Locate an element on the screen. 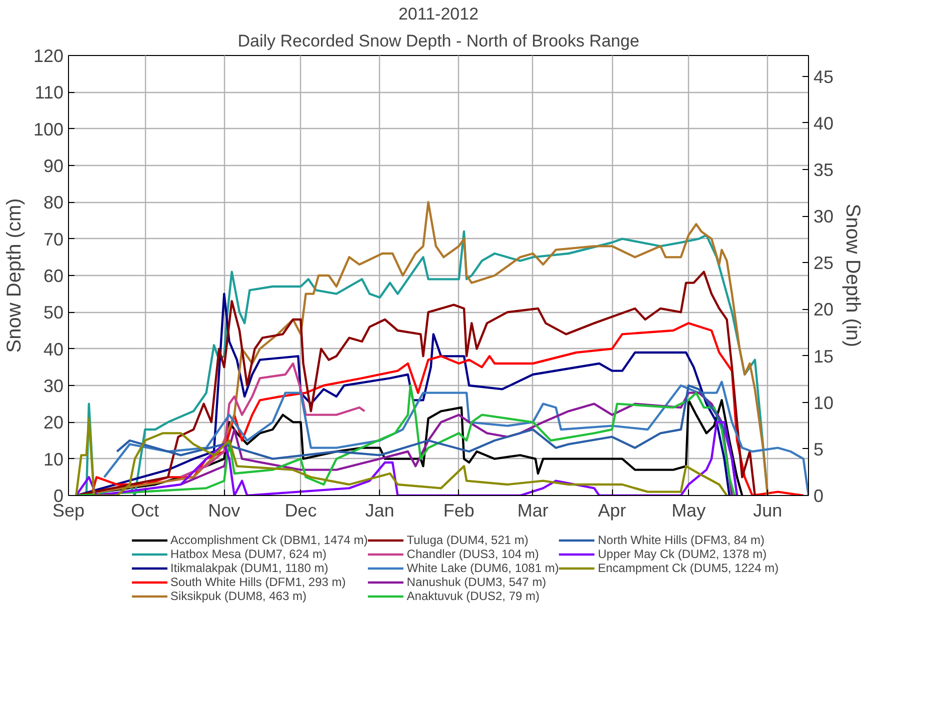 The image size is (942, 716). y2-tick-label: 10 is located at coordinates (824, 402).